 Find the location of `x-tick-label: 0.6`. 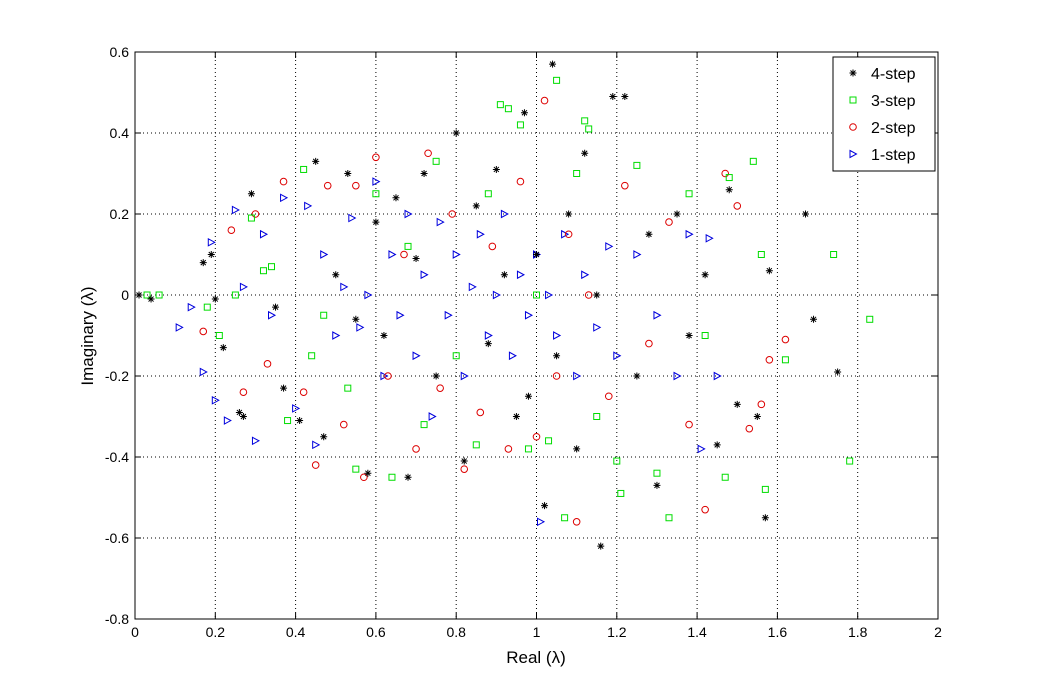

x-tick-label: 0.6 is located at coordinates (376, 632).